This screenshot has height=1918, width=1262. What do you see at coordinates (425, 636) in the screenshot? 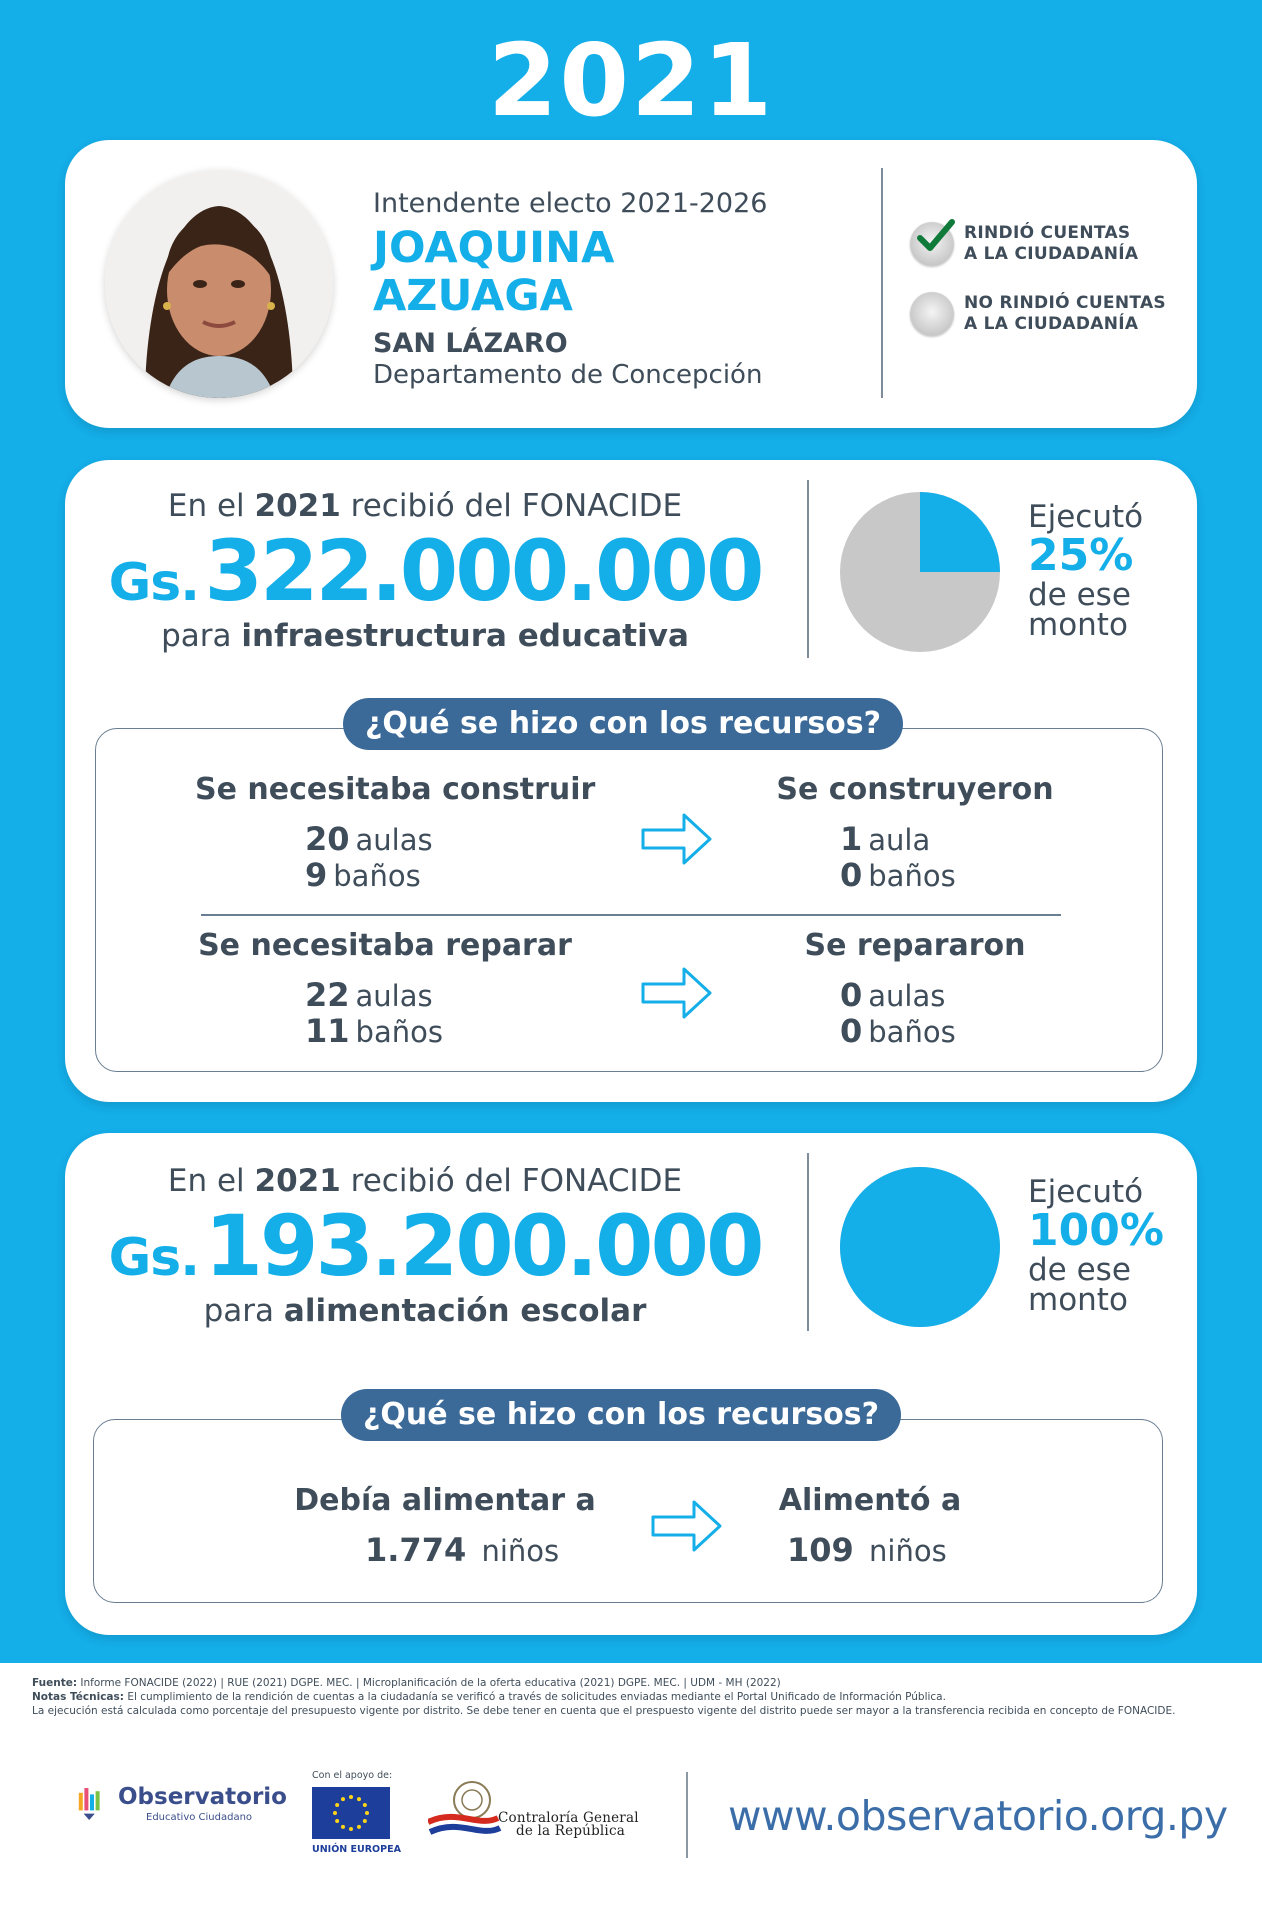
I see `infra-purpose: para infraestructura educativa` at bounding box center [425, 636].